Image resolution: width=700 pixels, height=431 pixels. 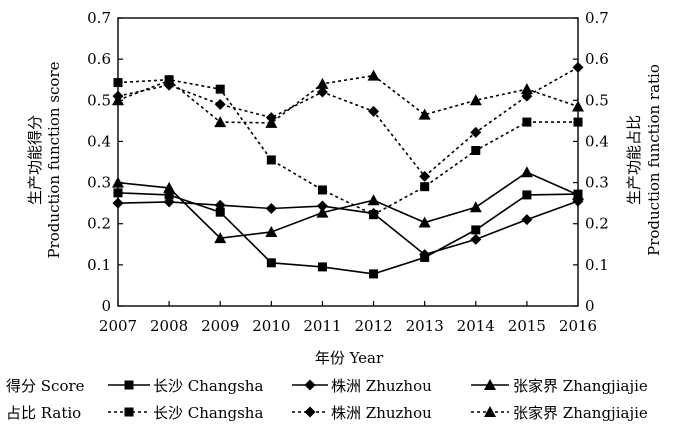 What do you see at coordinates (99, 183) in the screenshot?
I see `y-tick-label-left: 0.3` at bounding box center [99, 183].